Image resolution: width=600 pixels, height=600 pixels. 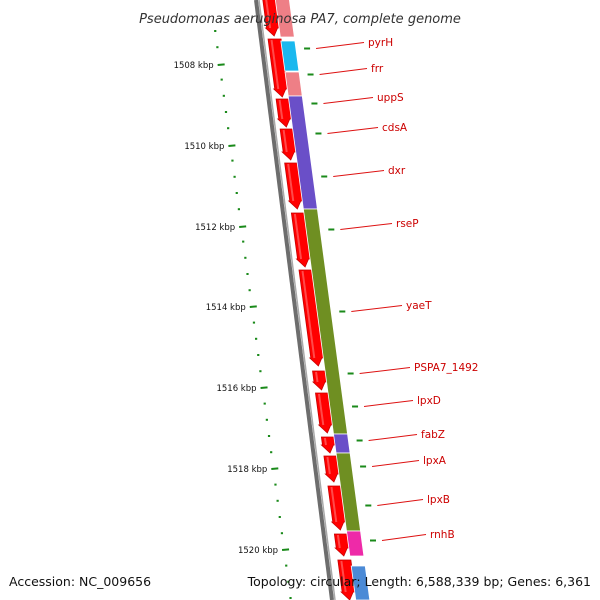 What do you see at coordinates (419, 306) in the screenshot?
I see `gene-label: yaeT` at bounding box center [419, 306].